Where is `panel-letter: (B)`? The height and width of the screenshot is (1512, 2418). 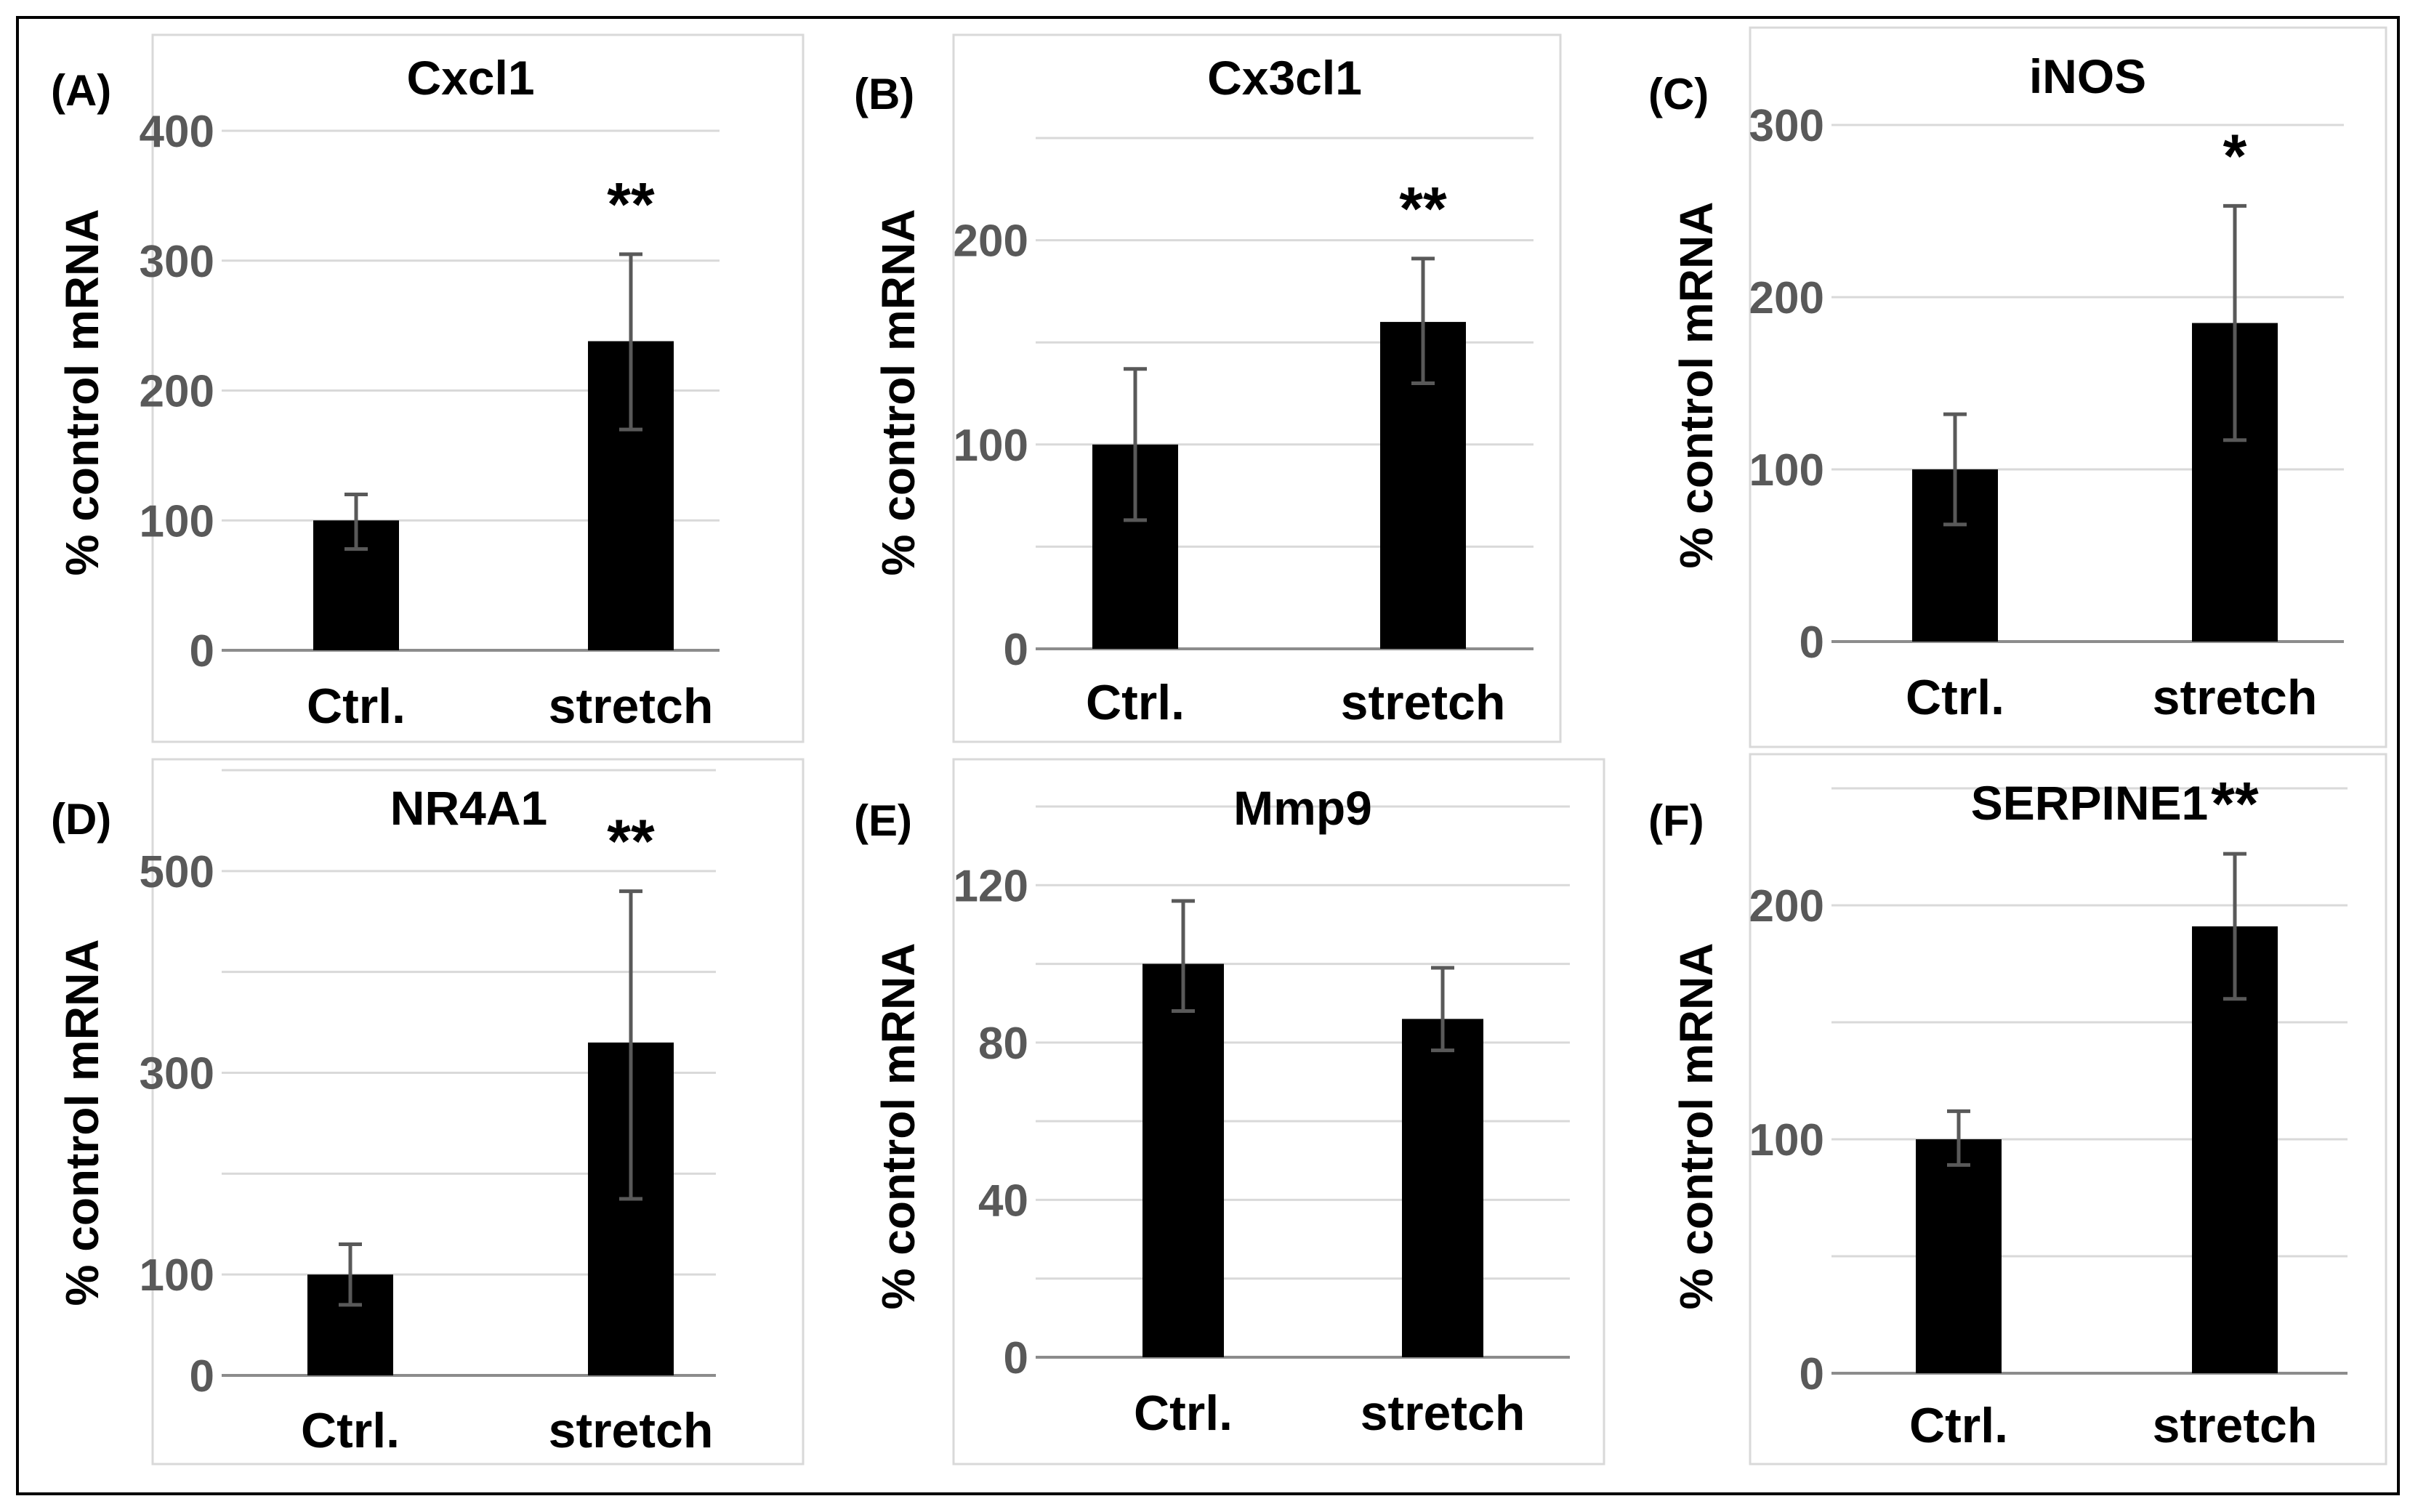
panel-letter: (B) is located at coordinates (884, 94).